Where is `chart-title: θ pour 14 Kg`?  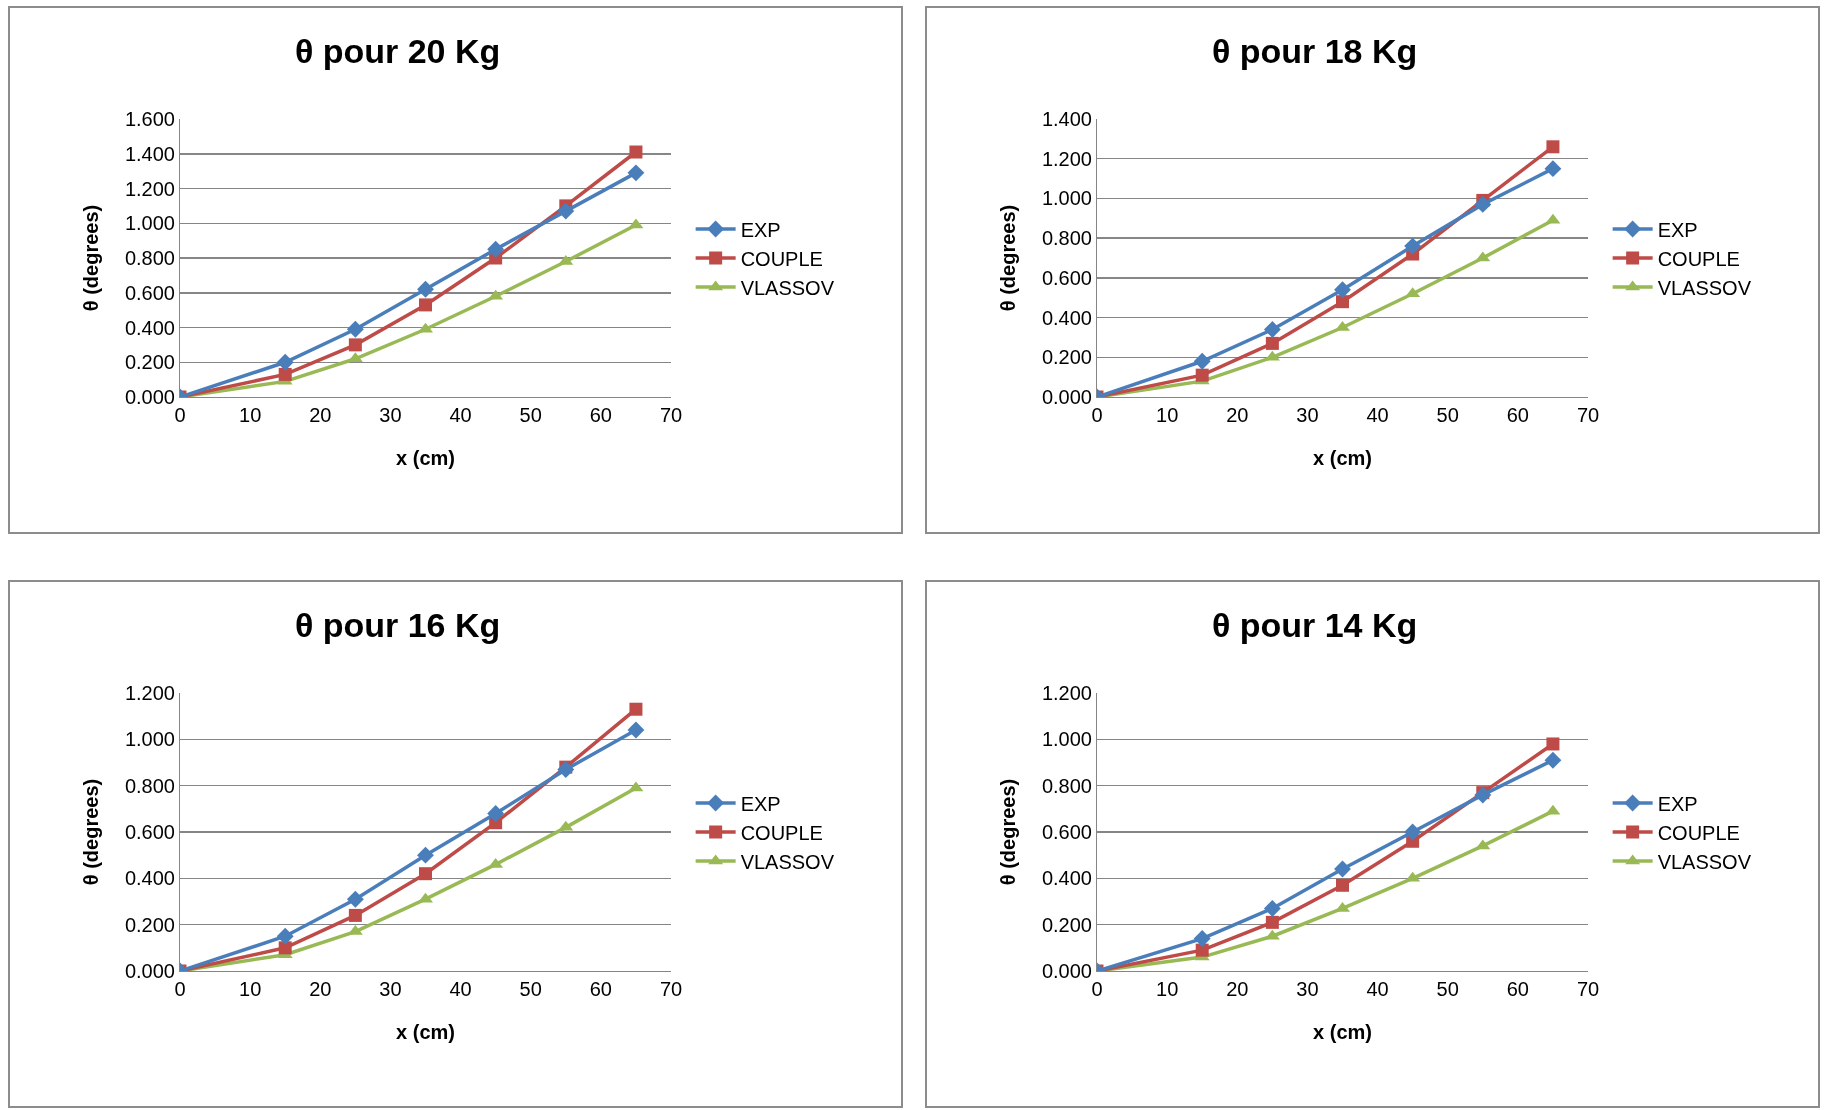
chart-title: θ pour 14 Kg is located at coordinates (1314, 625).